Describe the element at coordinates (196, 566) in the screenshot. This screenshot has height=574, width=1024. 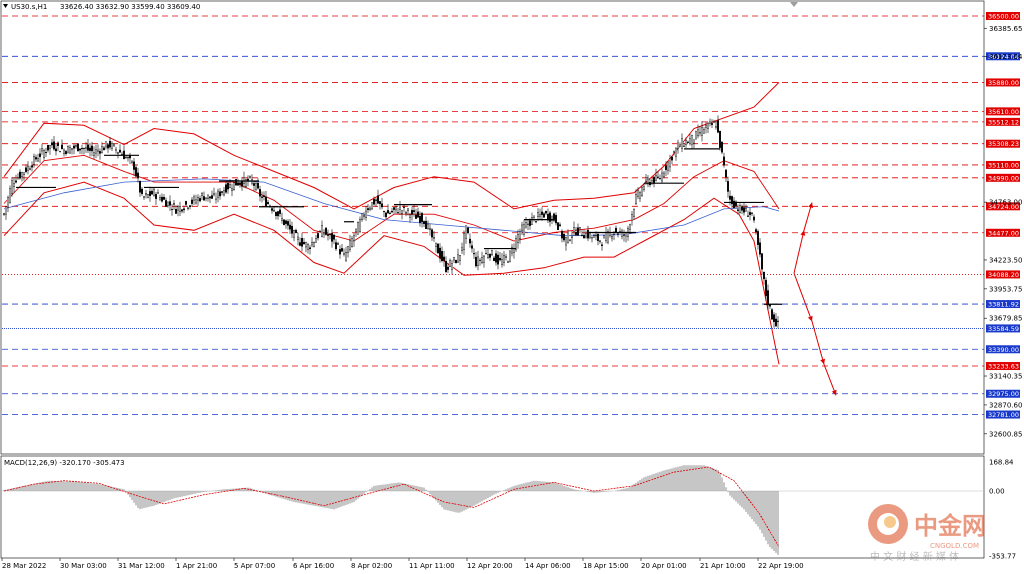
I see `time-tick-label: 1 Apr 21:00` at that location.